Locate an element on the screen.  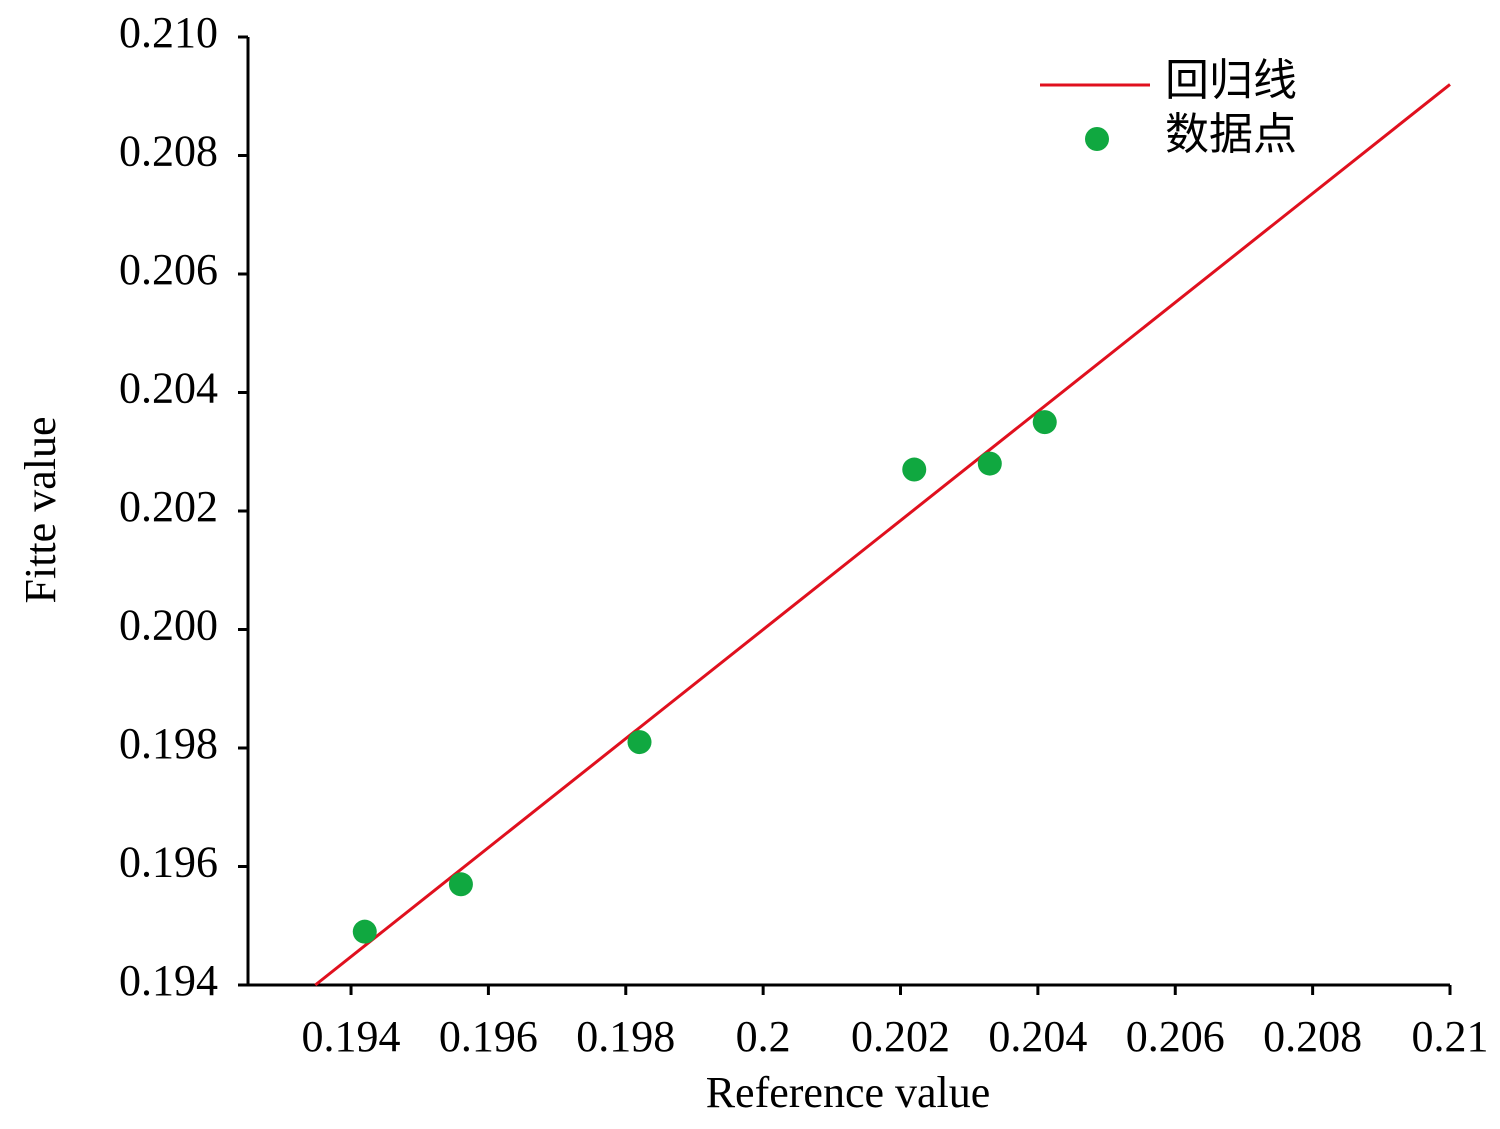
x-tick-label: 0.204 is located at coordinates (1037, 1036).